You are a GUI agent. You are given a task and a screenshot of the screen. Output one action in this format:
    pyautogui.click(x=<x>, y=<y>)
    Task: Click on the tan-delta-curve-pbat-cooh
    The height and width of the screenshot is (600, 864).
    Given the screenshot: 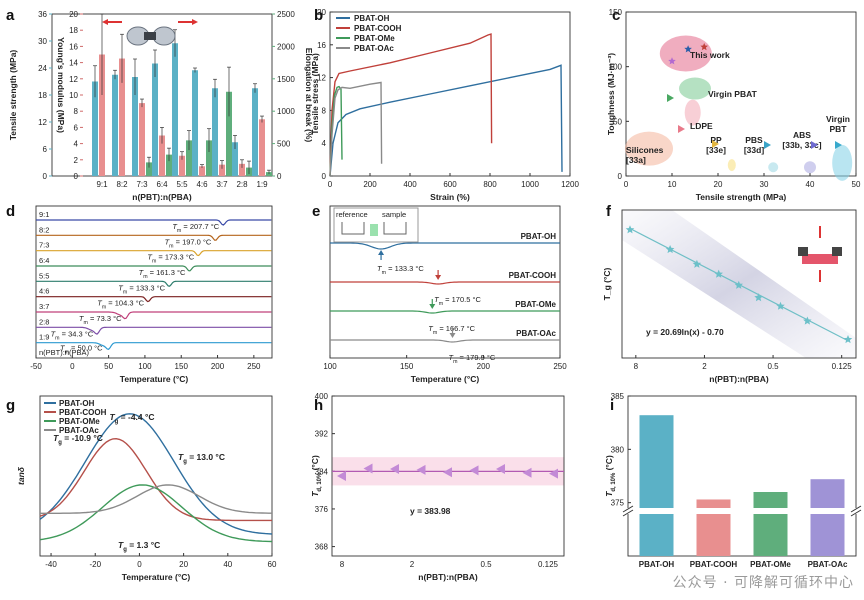 What is the action you would take?
    pyautogui.click(x=155, y=479)
    